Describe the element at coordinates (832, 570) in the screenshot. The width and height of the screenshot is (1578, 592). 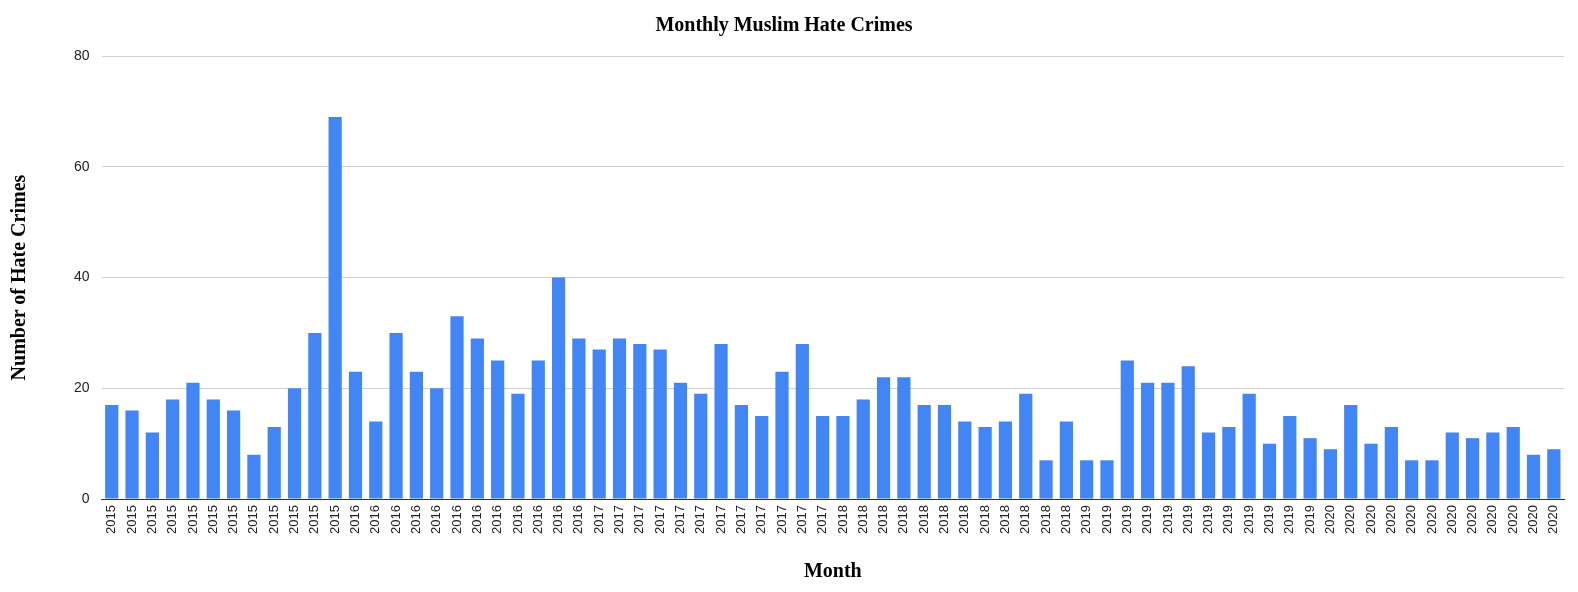
I see `x-axis-title: Month` at that location.